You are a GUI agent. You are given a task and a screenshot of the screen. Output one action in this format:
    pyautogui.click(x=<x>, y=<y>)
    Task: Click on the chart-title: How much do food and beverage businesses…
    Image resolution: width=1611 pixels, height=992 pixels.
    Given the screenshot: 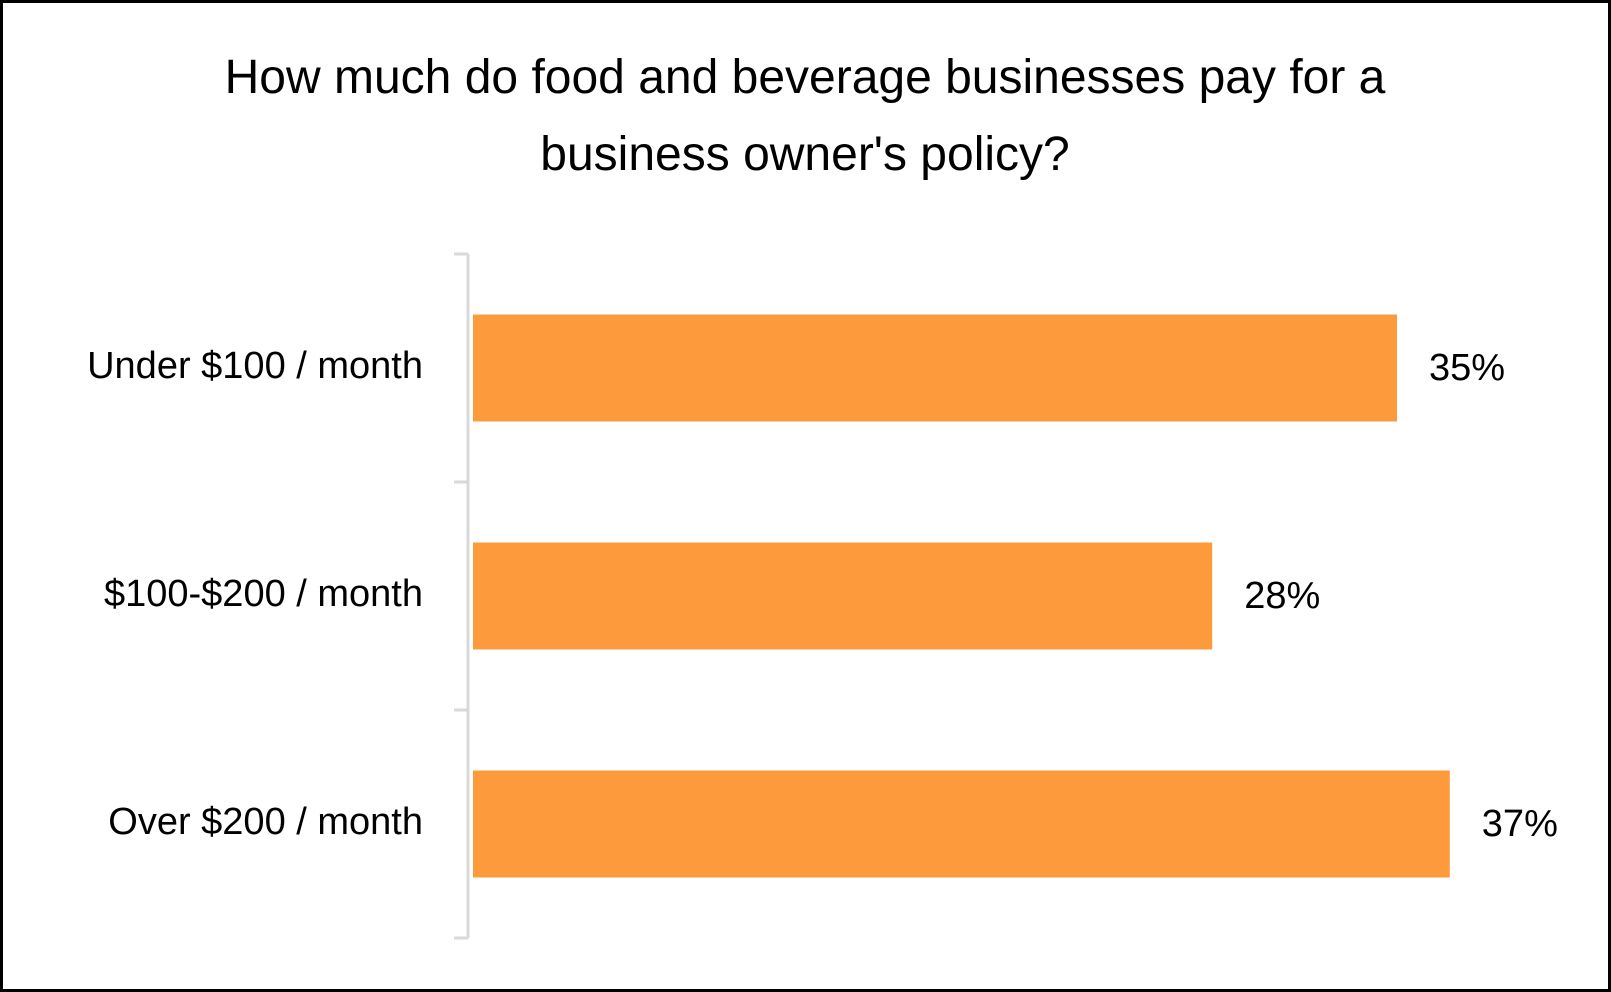 What is the action you would take?
    pyautogui.click(x=805, y=116)
    